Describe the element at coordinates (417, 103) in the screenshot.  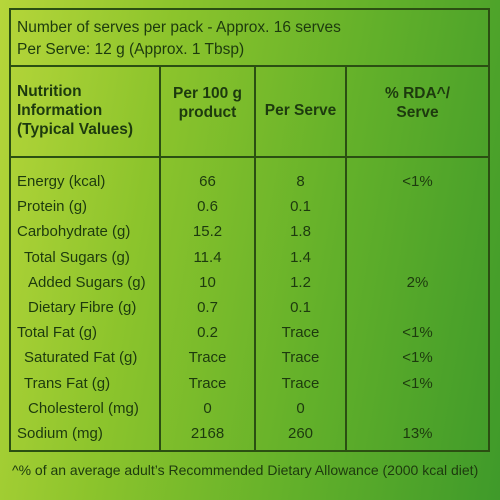
I see `column-header: % RDA^/ Serve` at that location.